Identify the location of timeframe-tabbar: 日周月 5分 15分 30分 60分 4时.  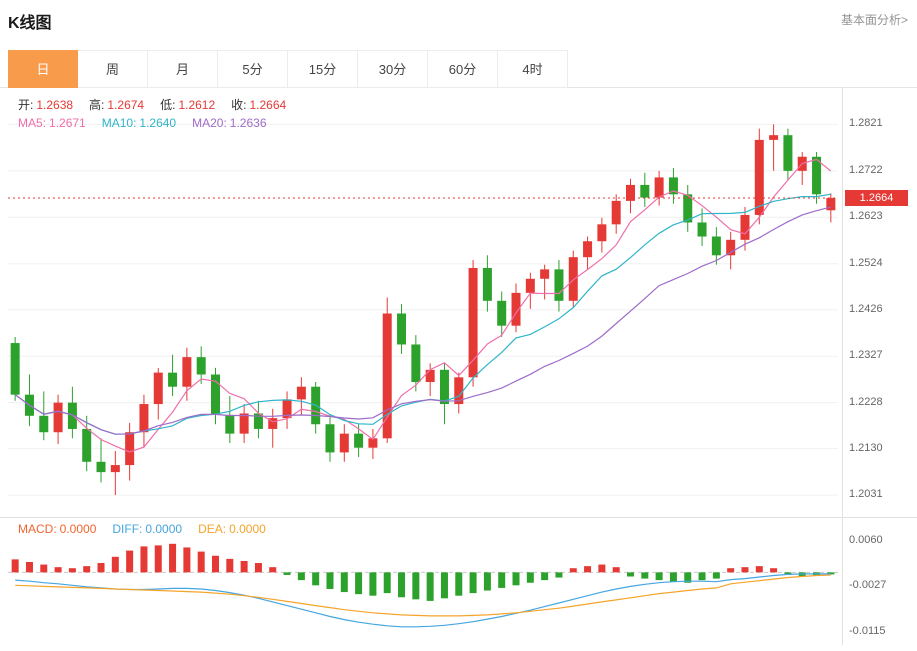
(458, 69).